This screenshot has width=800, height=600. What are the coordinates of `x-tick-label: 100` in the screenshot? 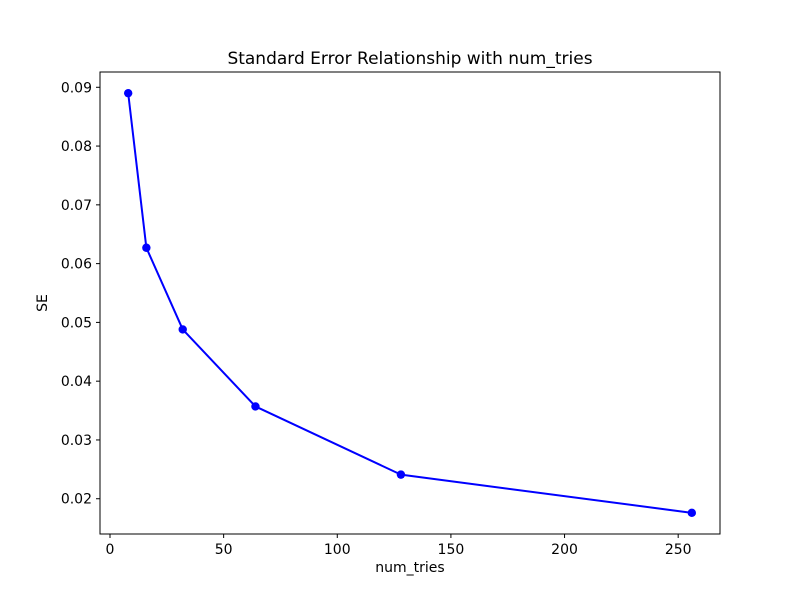 It's located at (337, 550).